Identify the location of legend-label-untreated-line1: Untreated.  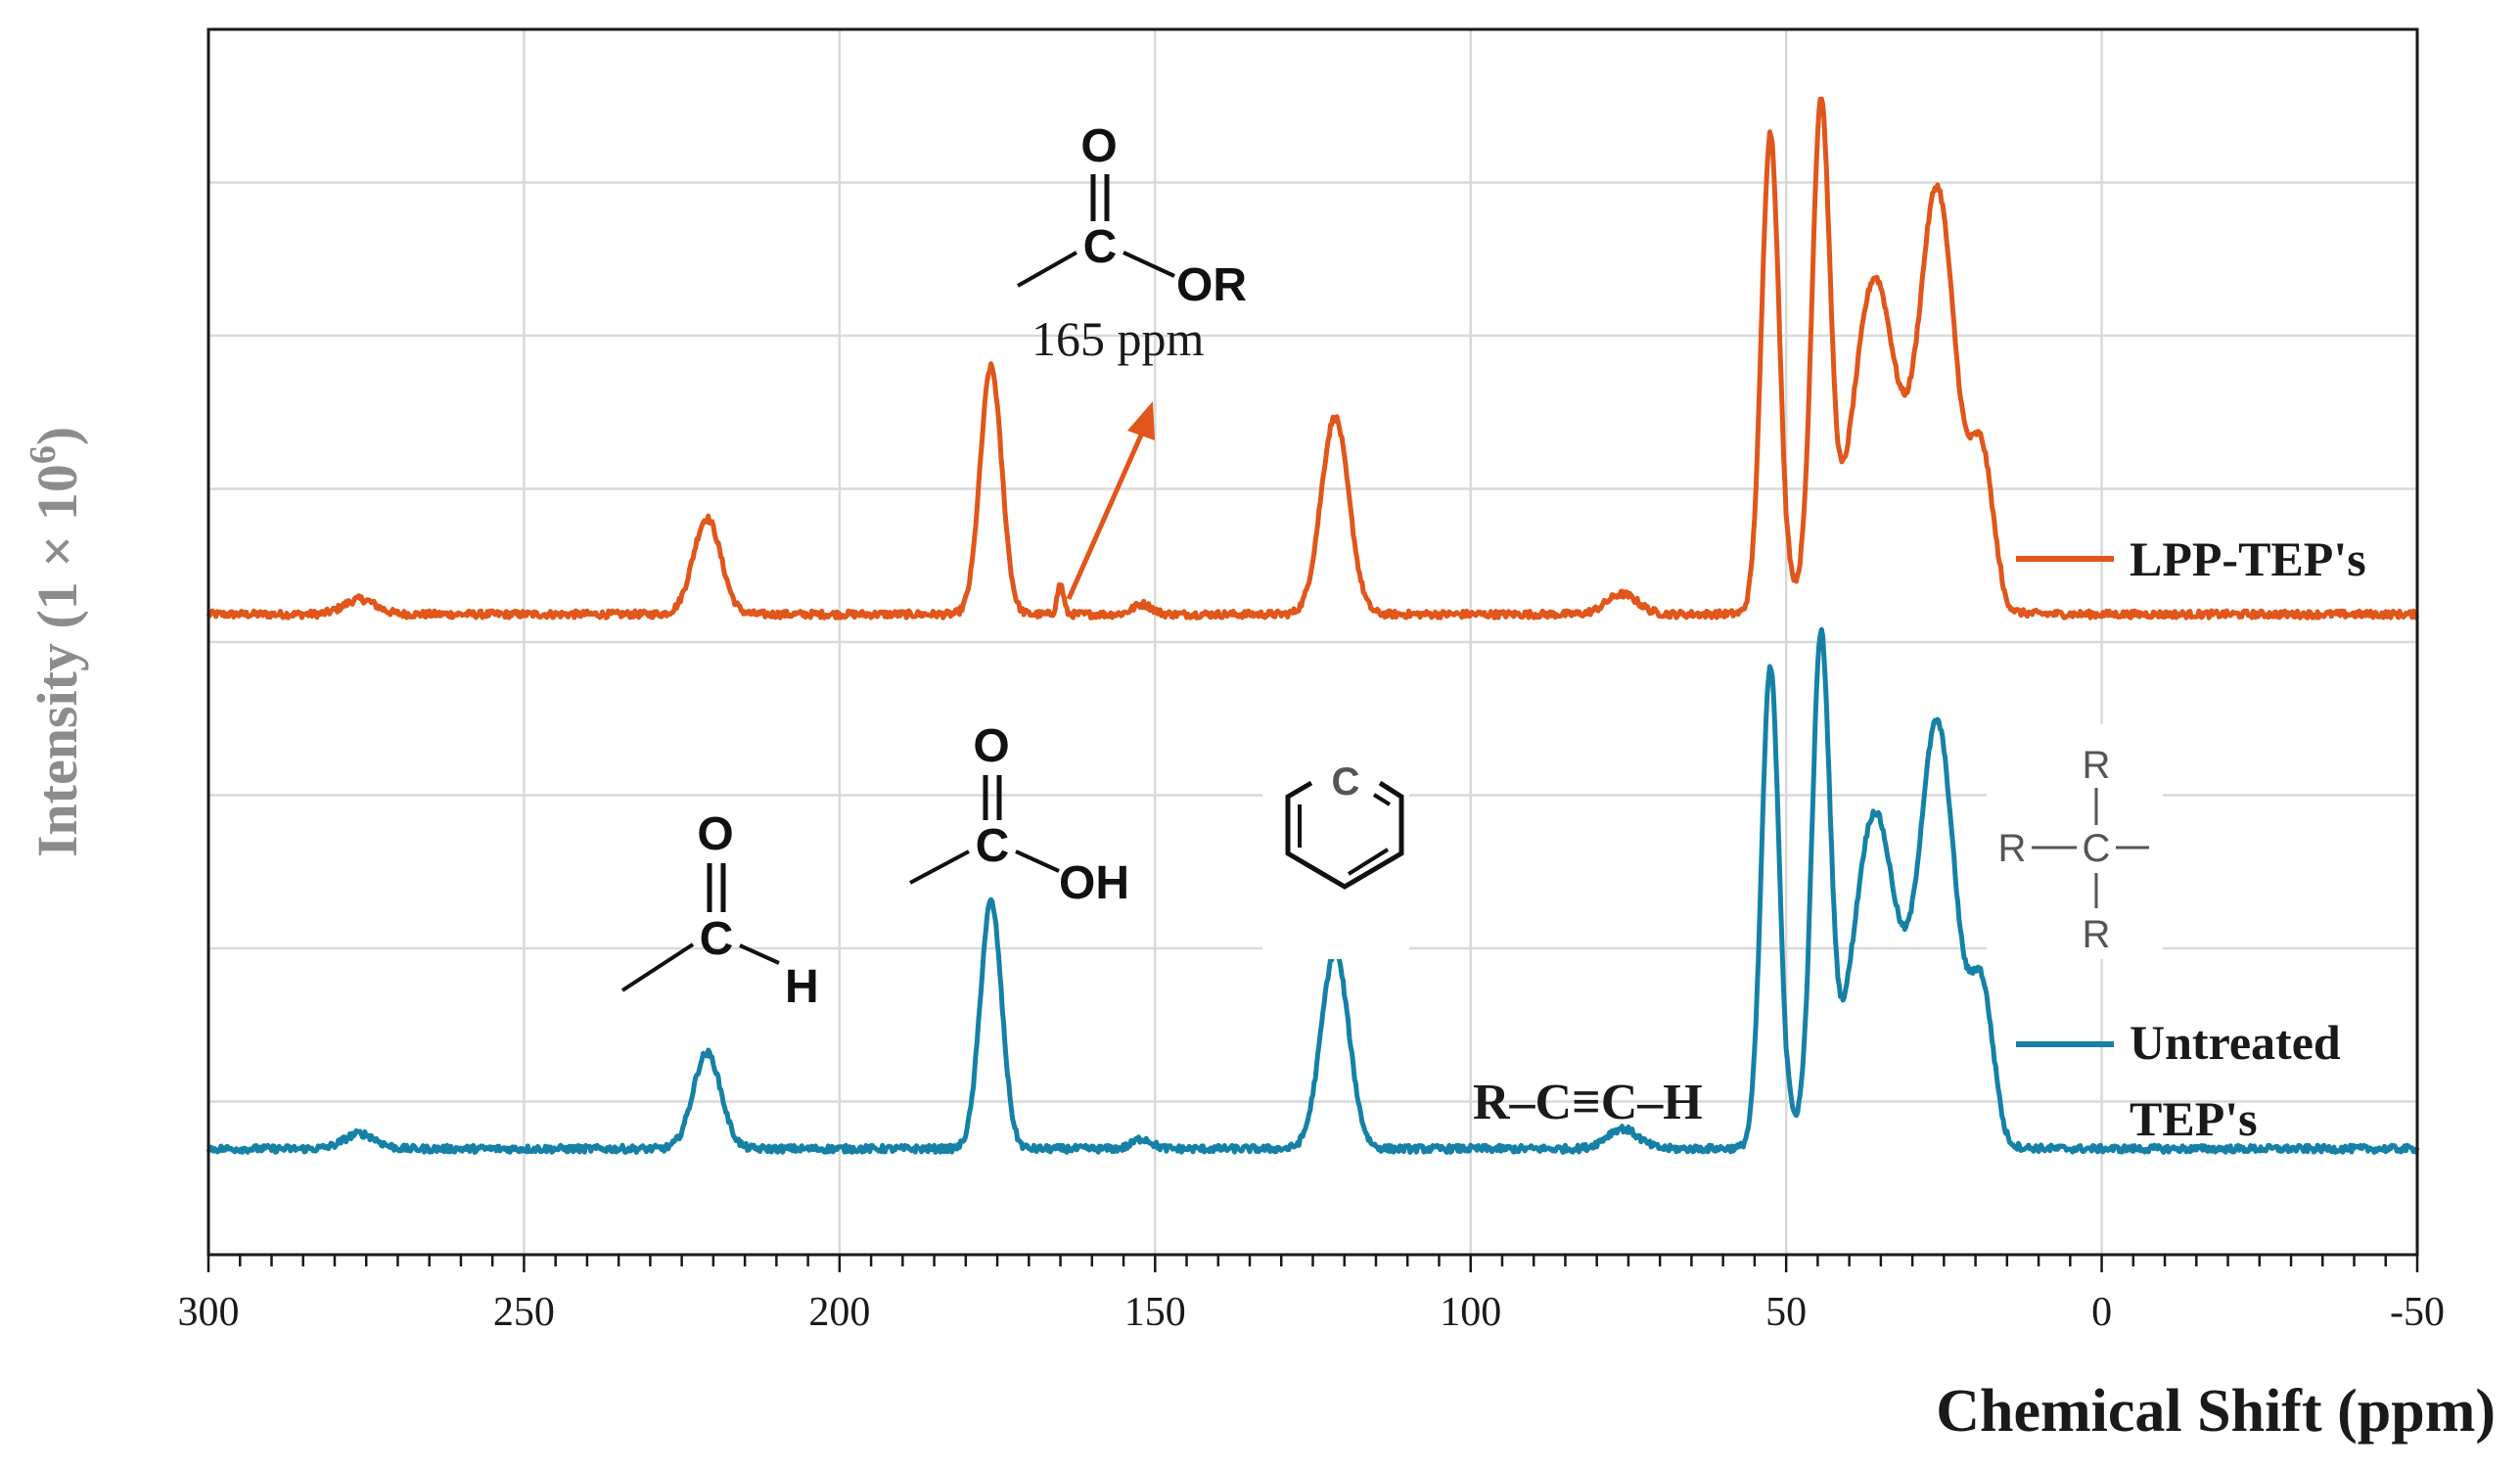
(2235, 1042).